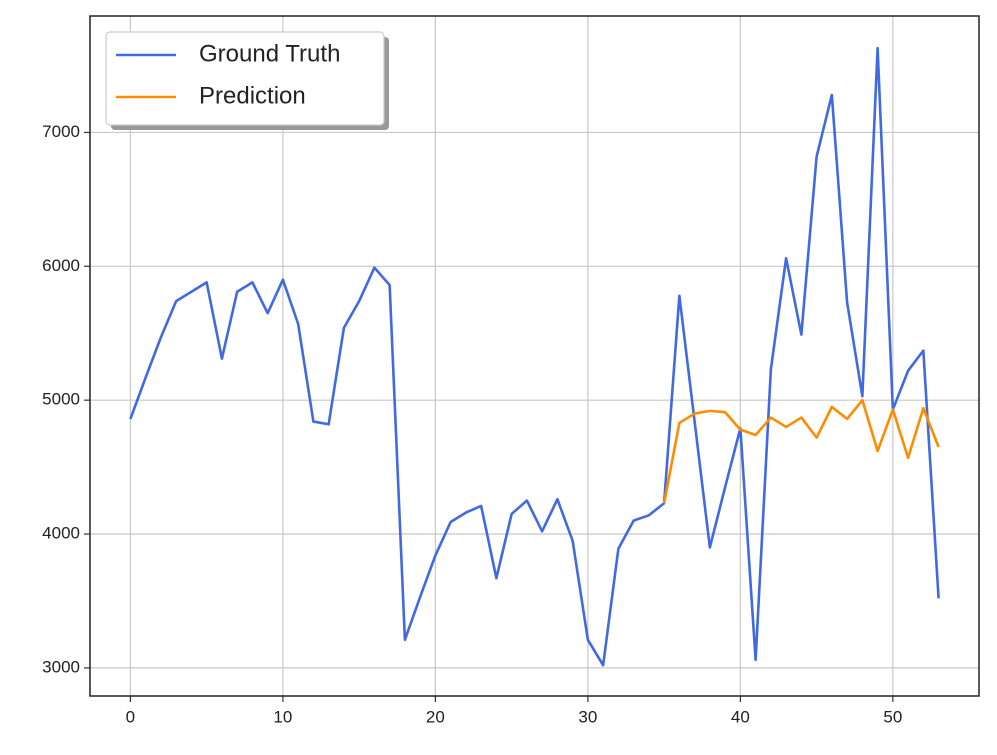 The image size is (997, 755). Describe the element at coordinates (61, 666) in the screenshot. I see `y-tick-label: 3000` at that location.